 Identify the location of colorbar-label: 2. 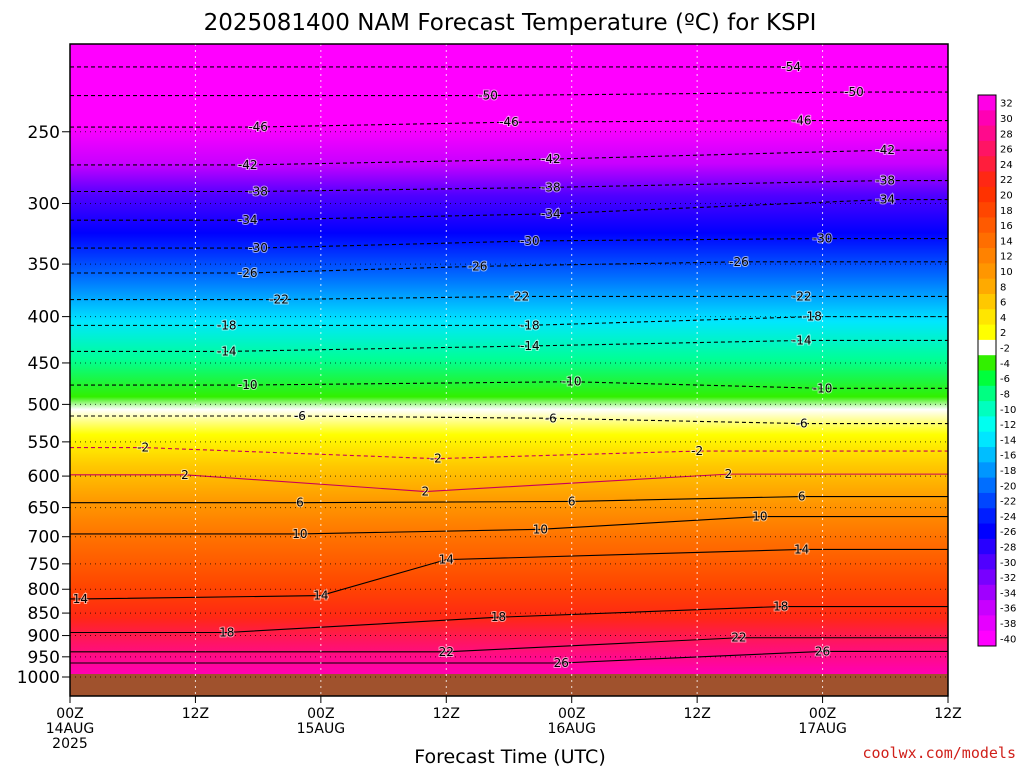
(1003, 333).